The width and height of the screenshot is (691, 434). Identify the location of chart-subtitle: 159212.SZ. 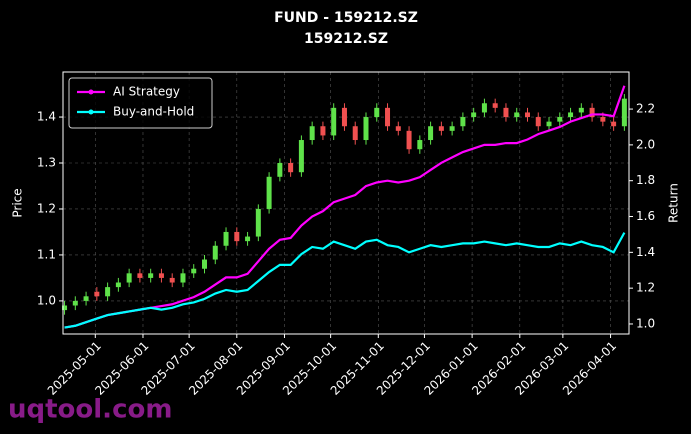
(346, 39).